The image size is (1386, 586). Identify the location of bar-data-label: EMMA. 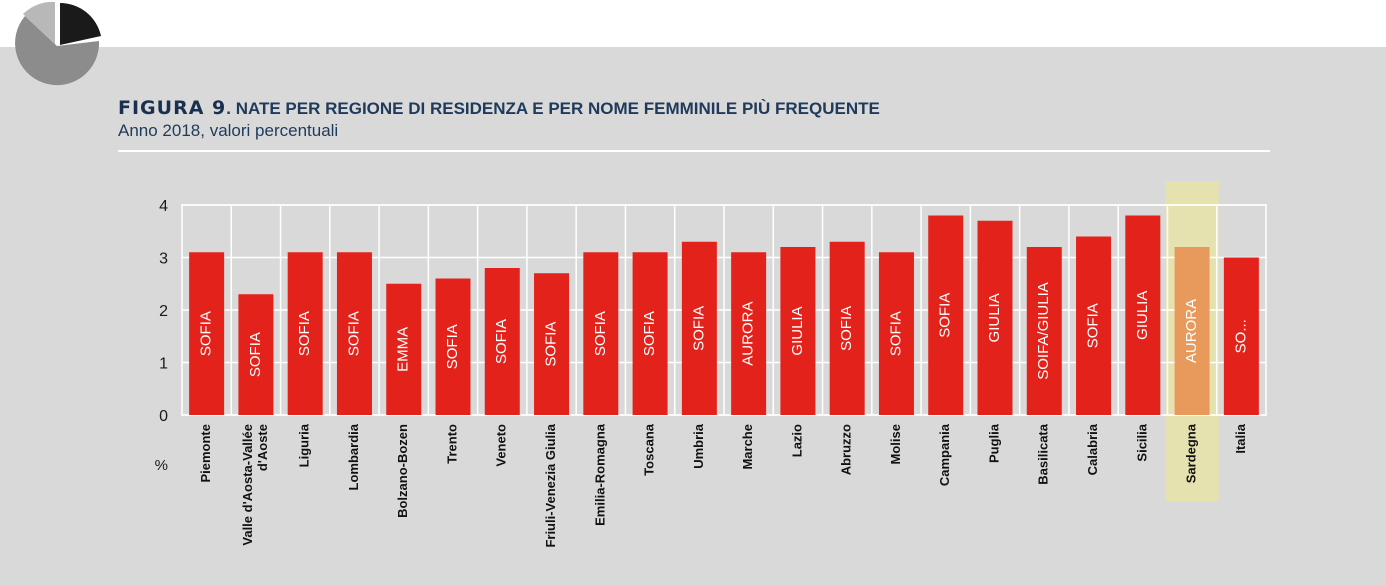
(403, 349).